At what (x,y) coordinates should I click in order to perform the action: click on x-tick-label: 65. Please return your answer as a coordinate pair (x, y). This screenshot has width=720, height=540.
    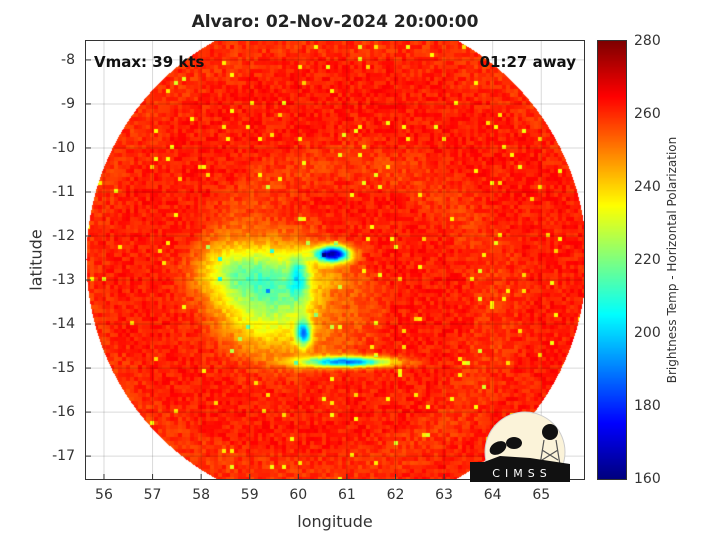
    Looking at the image, I should click on (541, 495).